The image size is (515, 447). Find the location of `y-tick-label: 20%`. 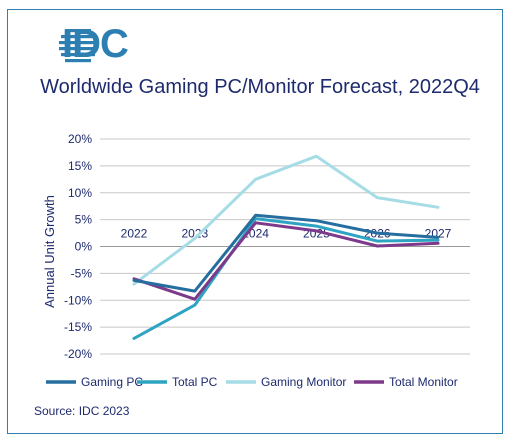

y-tick-label: 20% is located at coordinates (80, 139).